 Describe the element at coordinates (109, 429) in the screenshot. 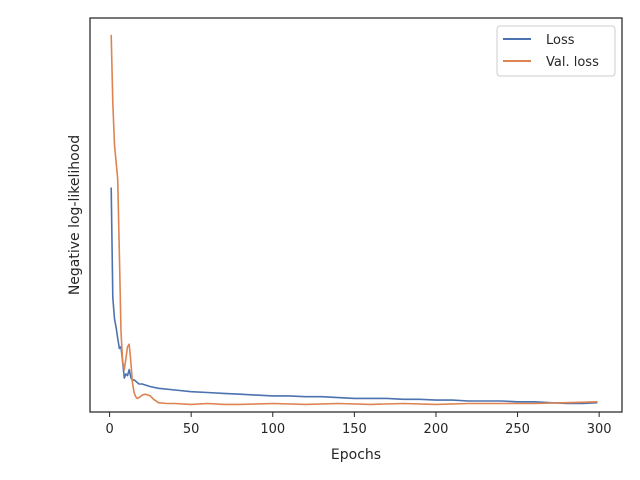

I see `x-tick-label: 0` at that location.